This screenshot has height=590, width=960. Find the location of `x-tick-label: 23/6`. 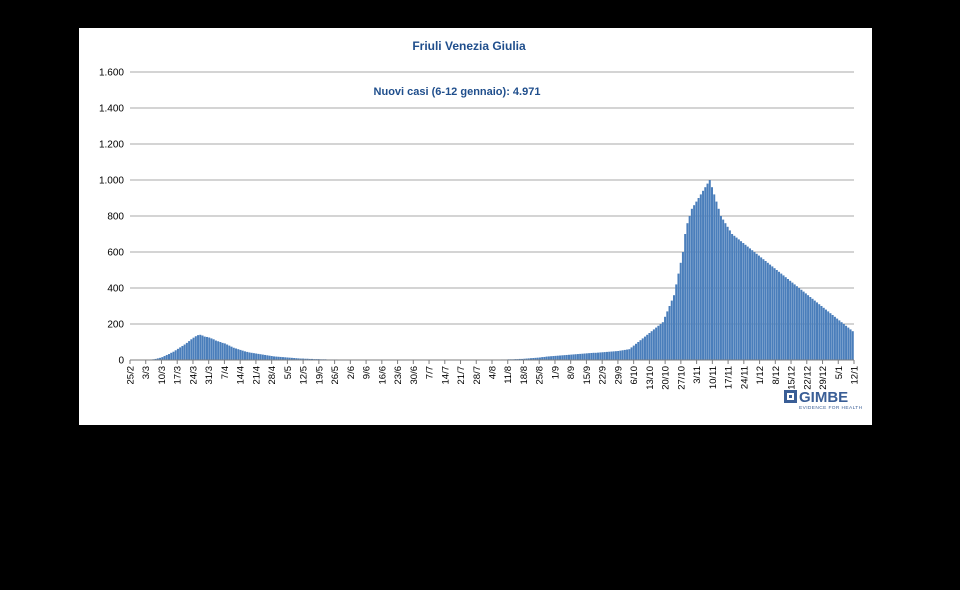

x-tick-label: 23/6 is located at coordinates (398, 375).